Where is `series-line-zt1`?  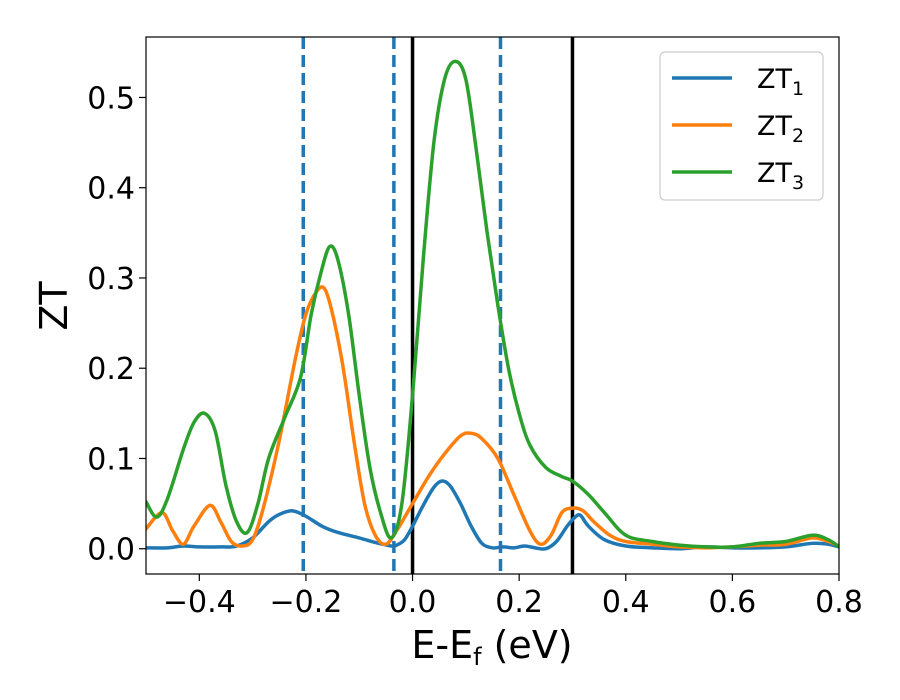 series-line-zt1 is located at coordinates (492, 515).